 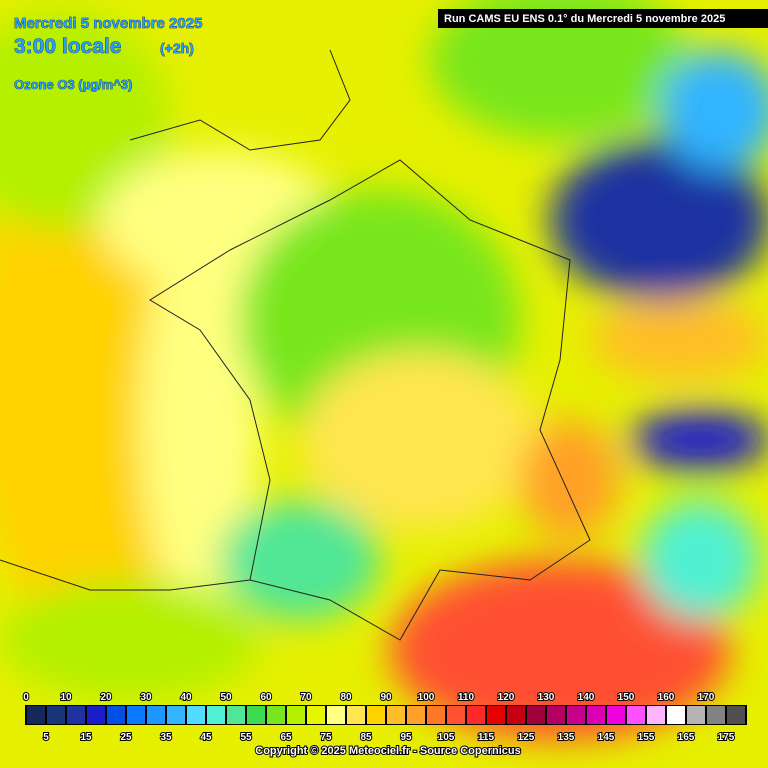 What do you see at coordinates (406, 737) in the screenshot?
I see `legend-label: 95` at bounding box center [406, 737].